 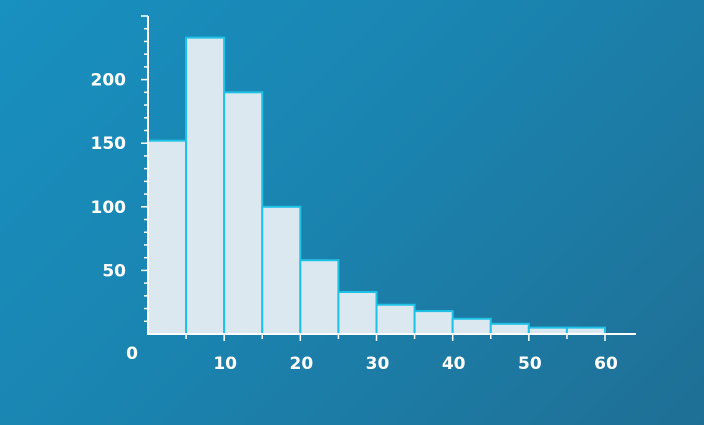 I want to click on y-tick-label-200: 200, so click(x=109, y=81).